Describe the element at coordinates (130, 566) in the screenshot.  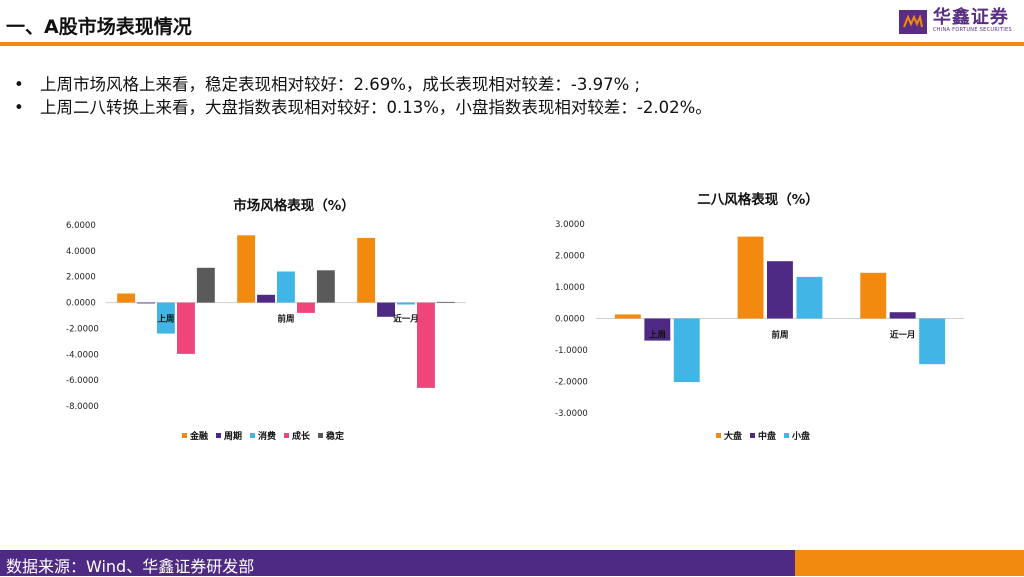
I see `source-note: 数据来源：Wind、华鑫证券研发部` at that location.